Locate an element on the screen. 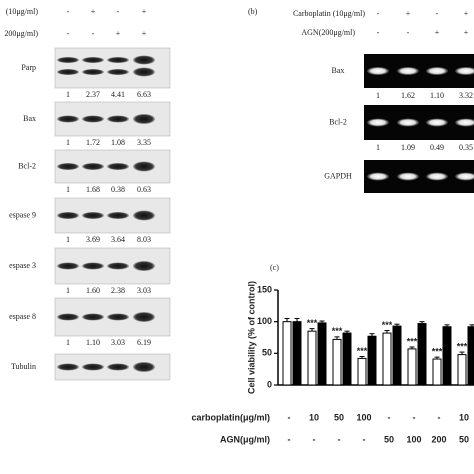 The height and width of the screenshot is (474, 474). blot-label: Tubulin is located at coordinates (23, 366).